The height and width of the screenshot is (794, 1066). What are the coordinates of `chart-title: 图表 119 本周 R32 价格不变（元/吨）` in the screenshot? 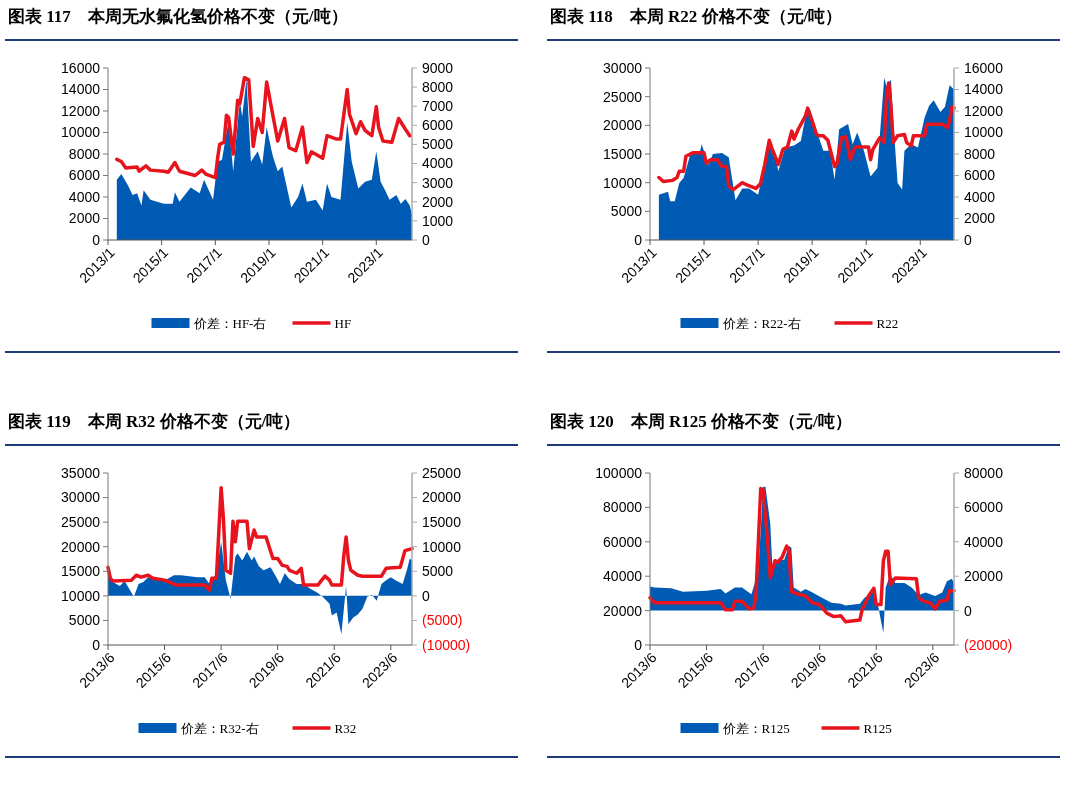 It's located at (154, 421).